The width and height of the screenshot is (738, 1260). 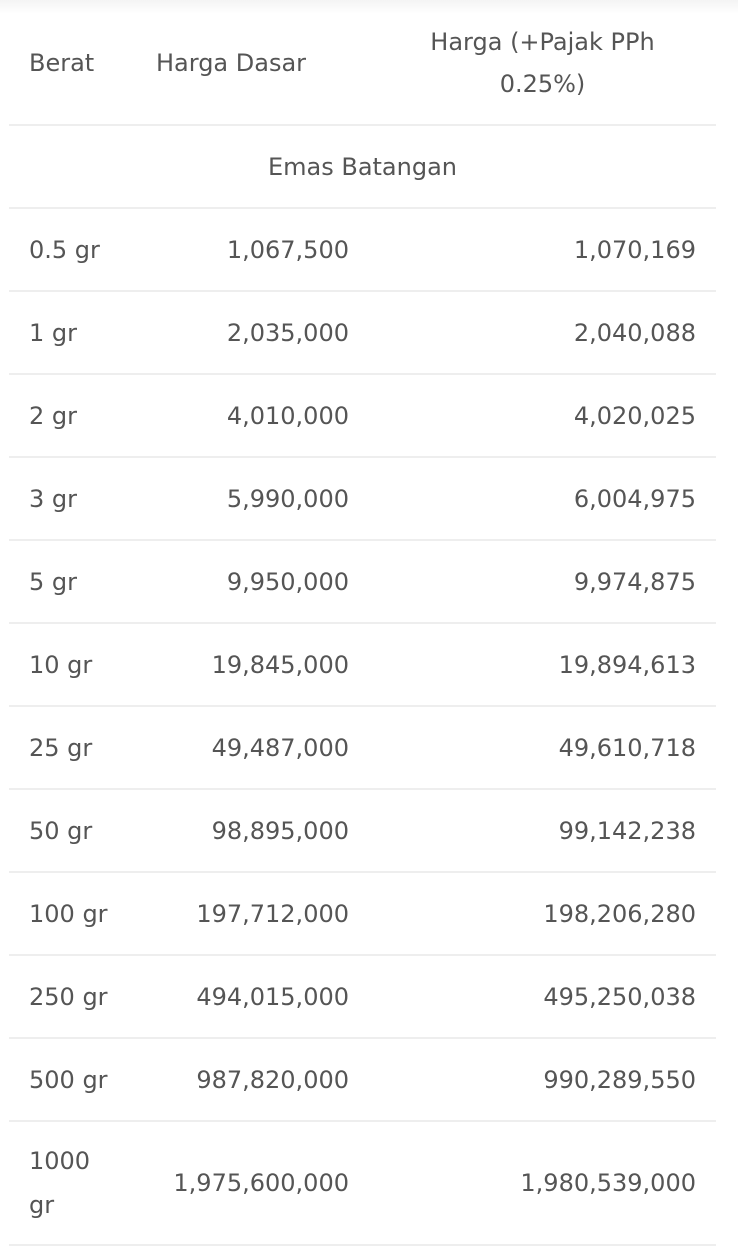 What do you see at coordinates (252, 914) in the screenshot?
I see `base-price-cell: 197,712,000` at bounding box center [252, 914].